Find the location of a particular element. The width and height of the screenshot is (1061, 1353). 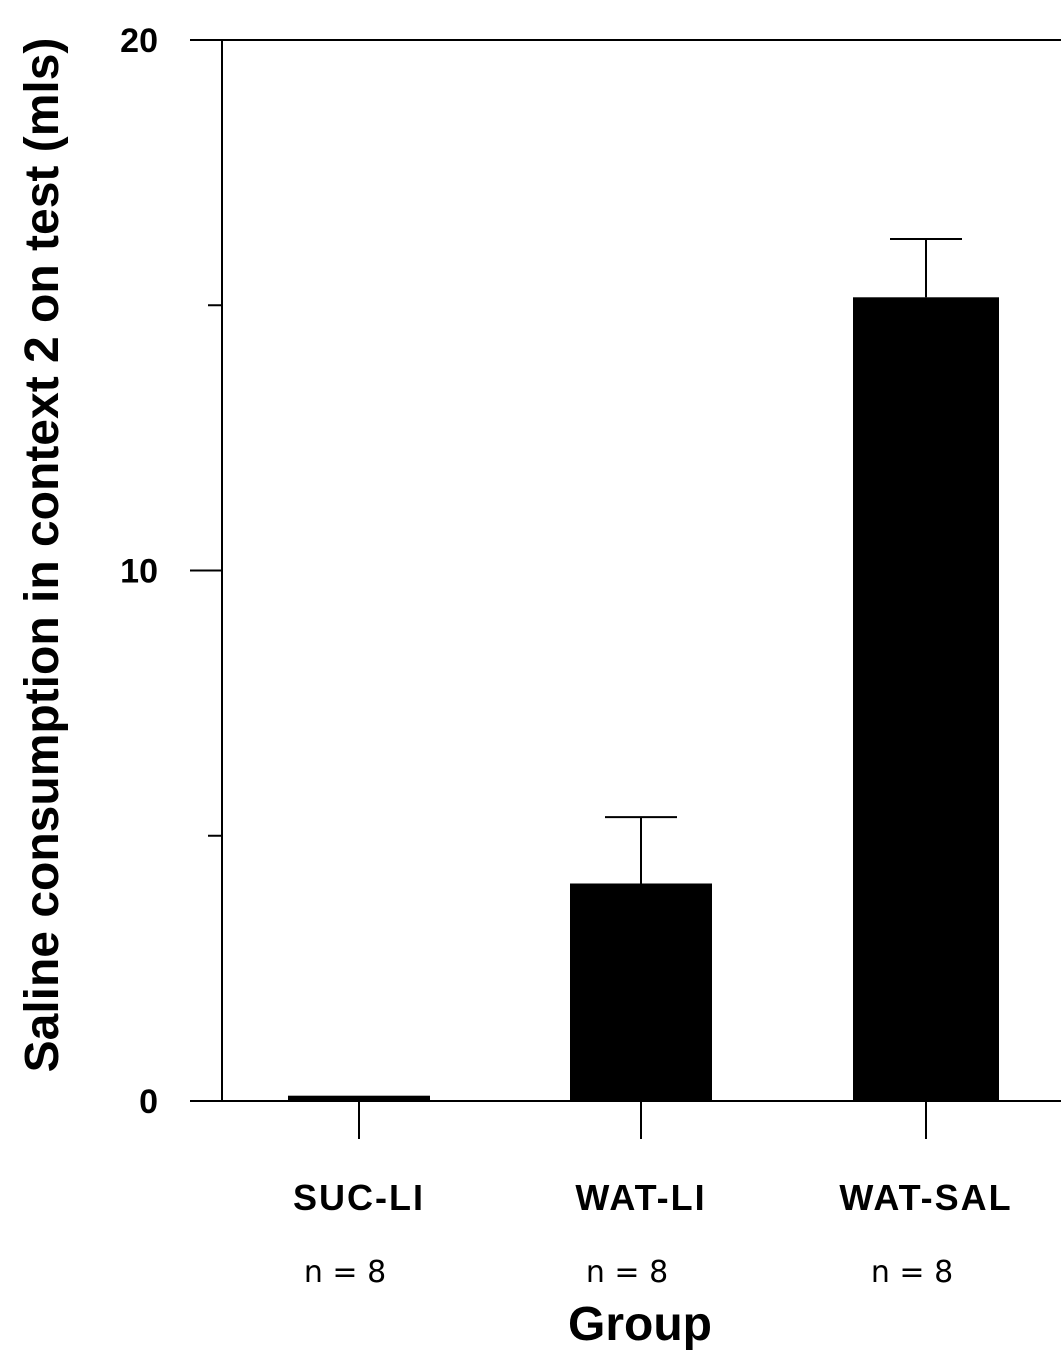

bar-suc-li is located at coordinates (359, 1098).